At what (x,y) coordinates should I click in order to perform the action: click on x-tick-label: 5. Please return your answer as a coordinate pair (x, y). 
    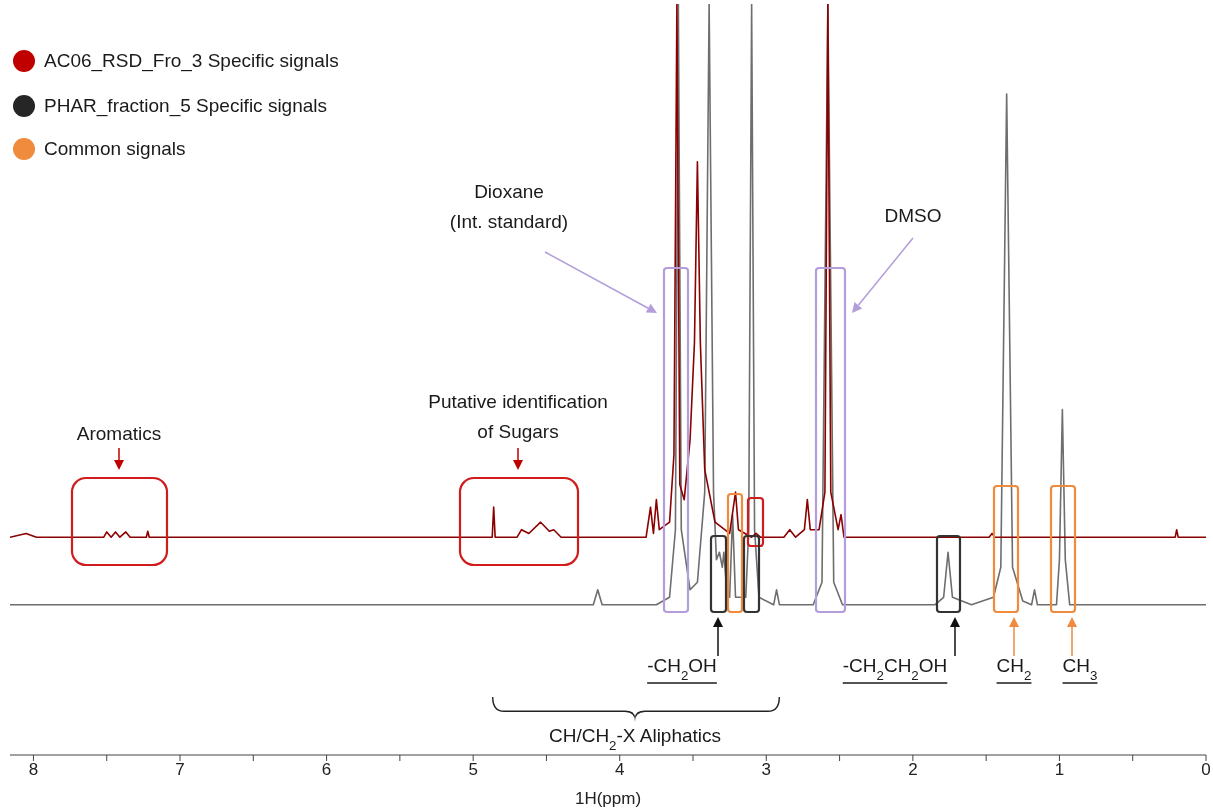
    Looking at the image, I should click on (473, 770).